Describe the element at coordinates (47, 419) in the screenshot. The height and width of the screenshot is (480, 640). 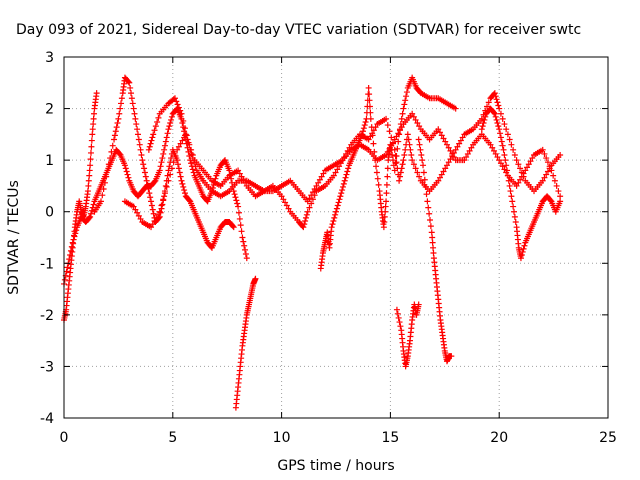
I see `y-tick-label: -4` at that location.